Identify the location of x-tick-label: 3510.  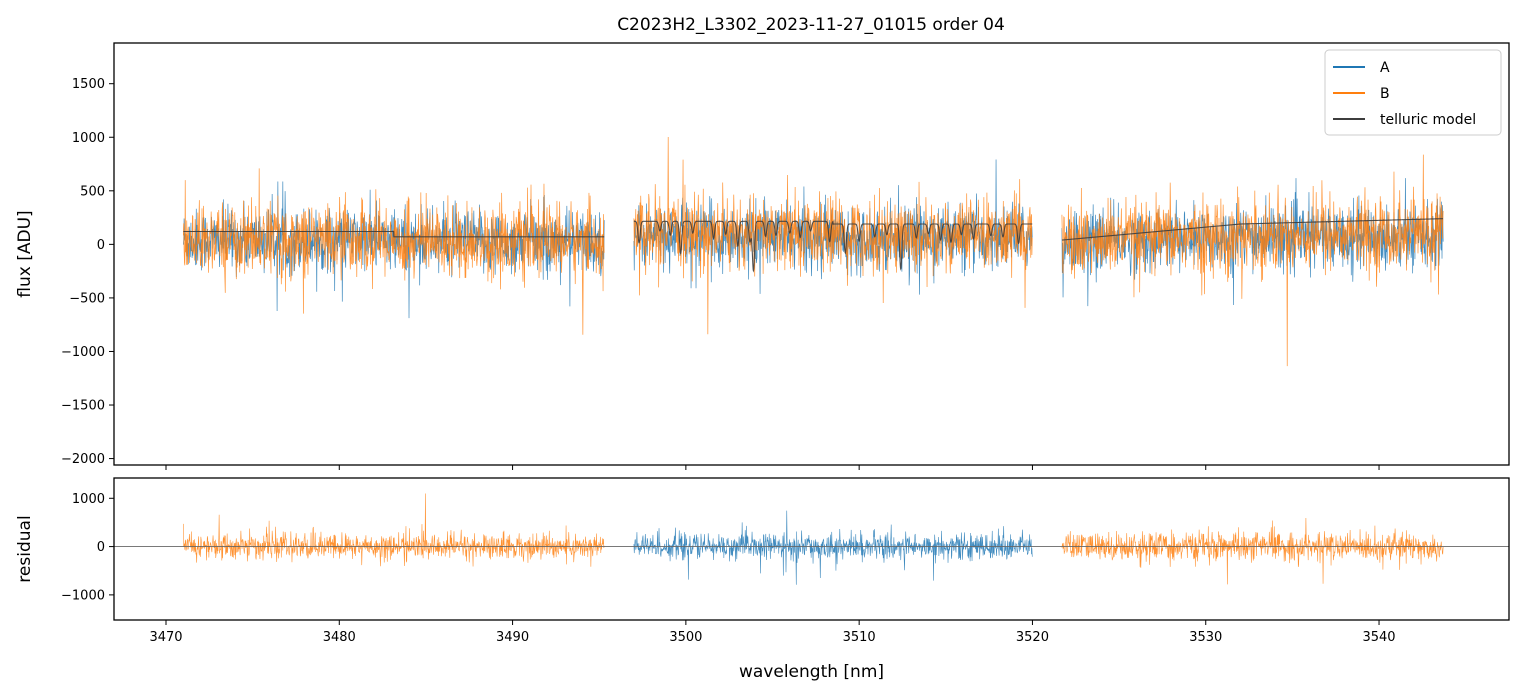
(859, 637).